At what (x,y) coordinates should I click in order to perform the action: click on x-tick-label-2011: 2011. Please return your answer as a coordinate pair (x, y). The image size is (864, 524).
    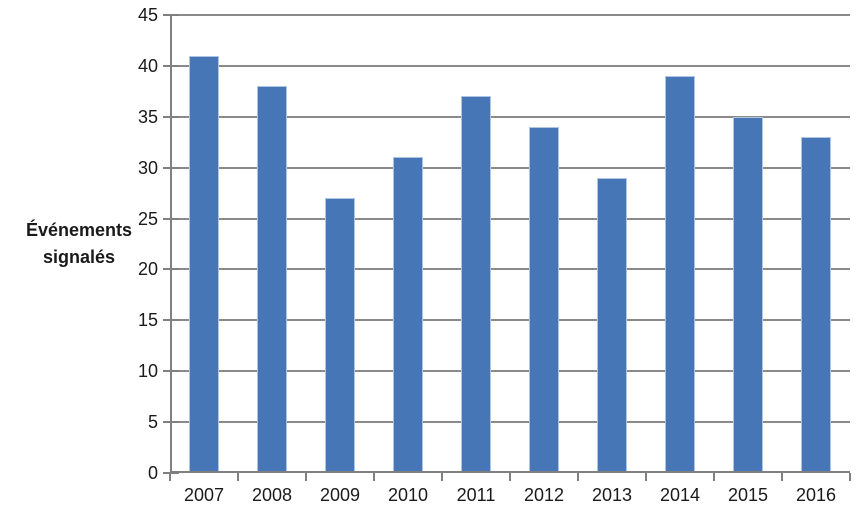
    Looking at the image, I should click on (476, 495).